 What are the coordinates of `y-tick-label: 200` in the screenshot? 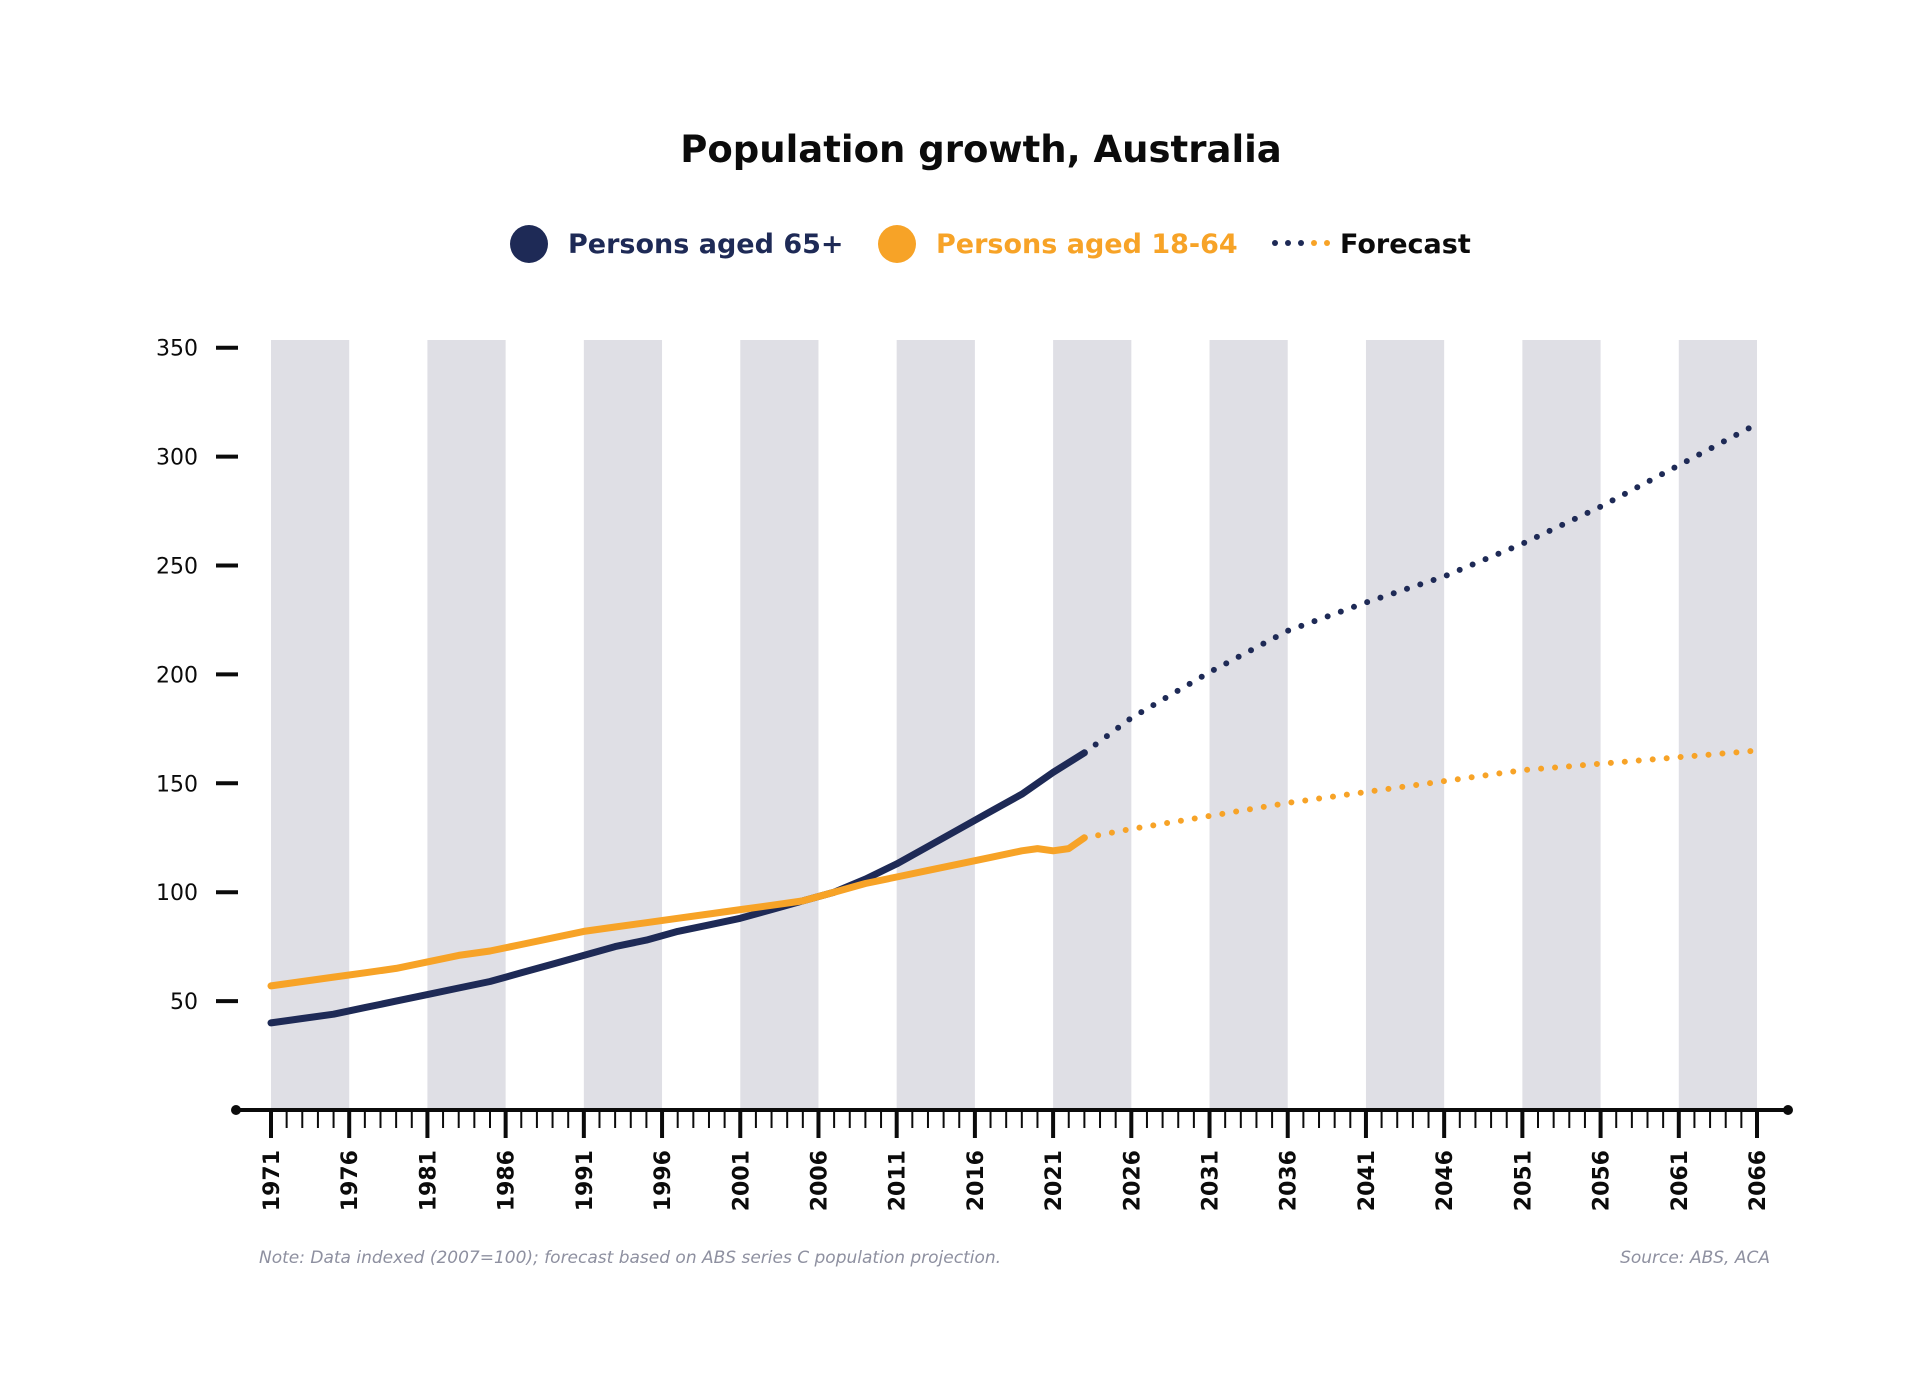 It's located at (177, 675).